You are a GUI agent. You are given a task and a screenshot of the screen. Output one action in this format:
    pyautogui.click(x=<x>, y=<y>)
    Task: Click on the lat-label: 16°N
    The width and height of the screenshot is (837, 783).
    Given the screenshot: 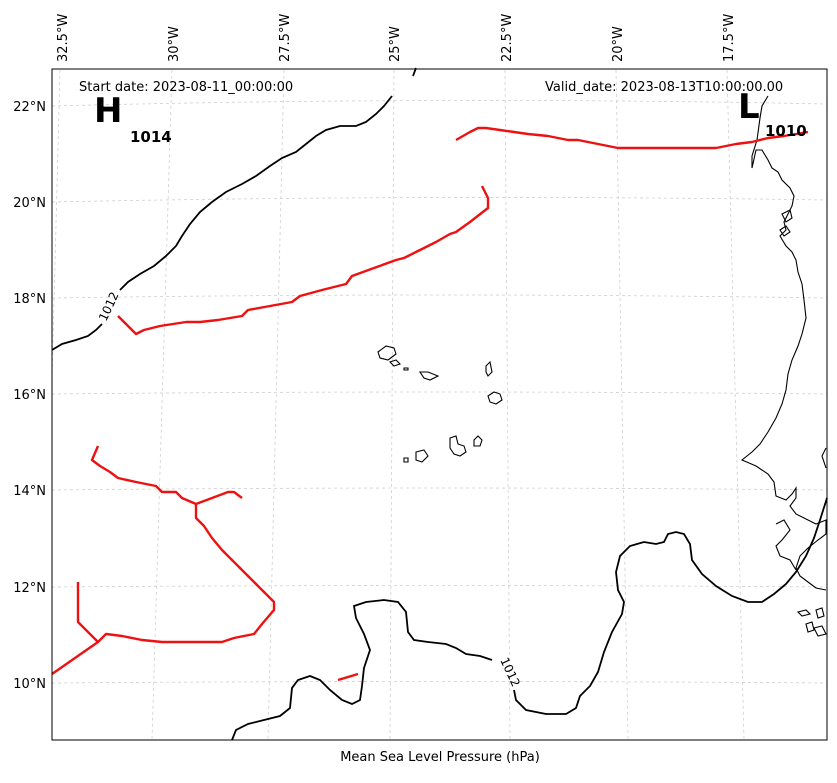 What is the action you would take?
    pyautogui.click(x=29, y=395)
    